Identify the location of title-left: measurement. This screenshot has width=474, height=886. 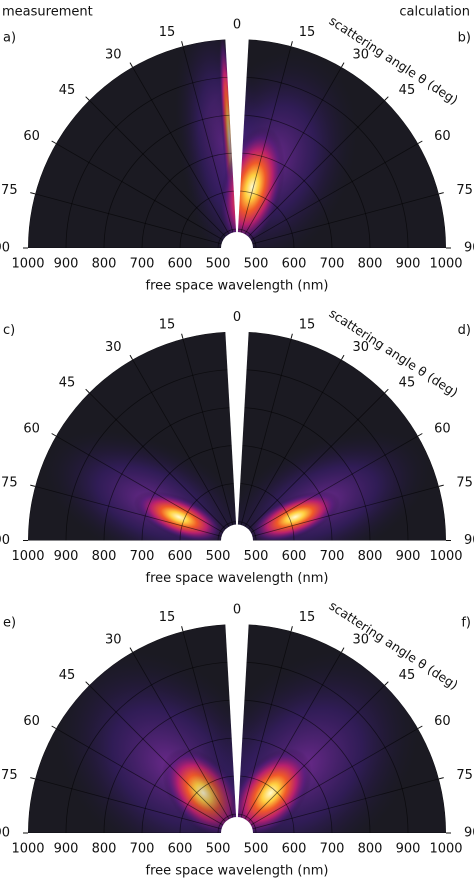
(47, 12).